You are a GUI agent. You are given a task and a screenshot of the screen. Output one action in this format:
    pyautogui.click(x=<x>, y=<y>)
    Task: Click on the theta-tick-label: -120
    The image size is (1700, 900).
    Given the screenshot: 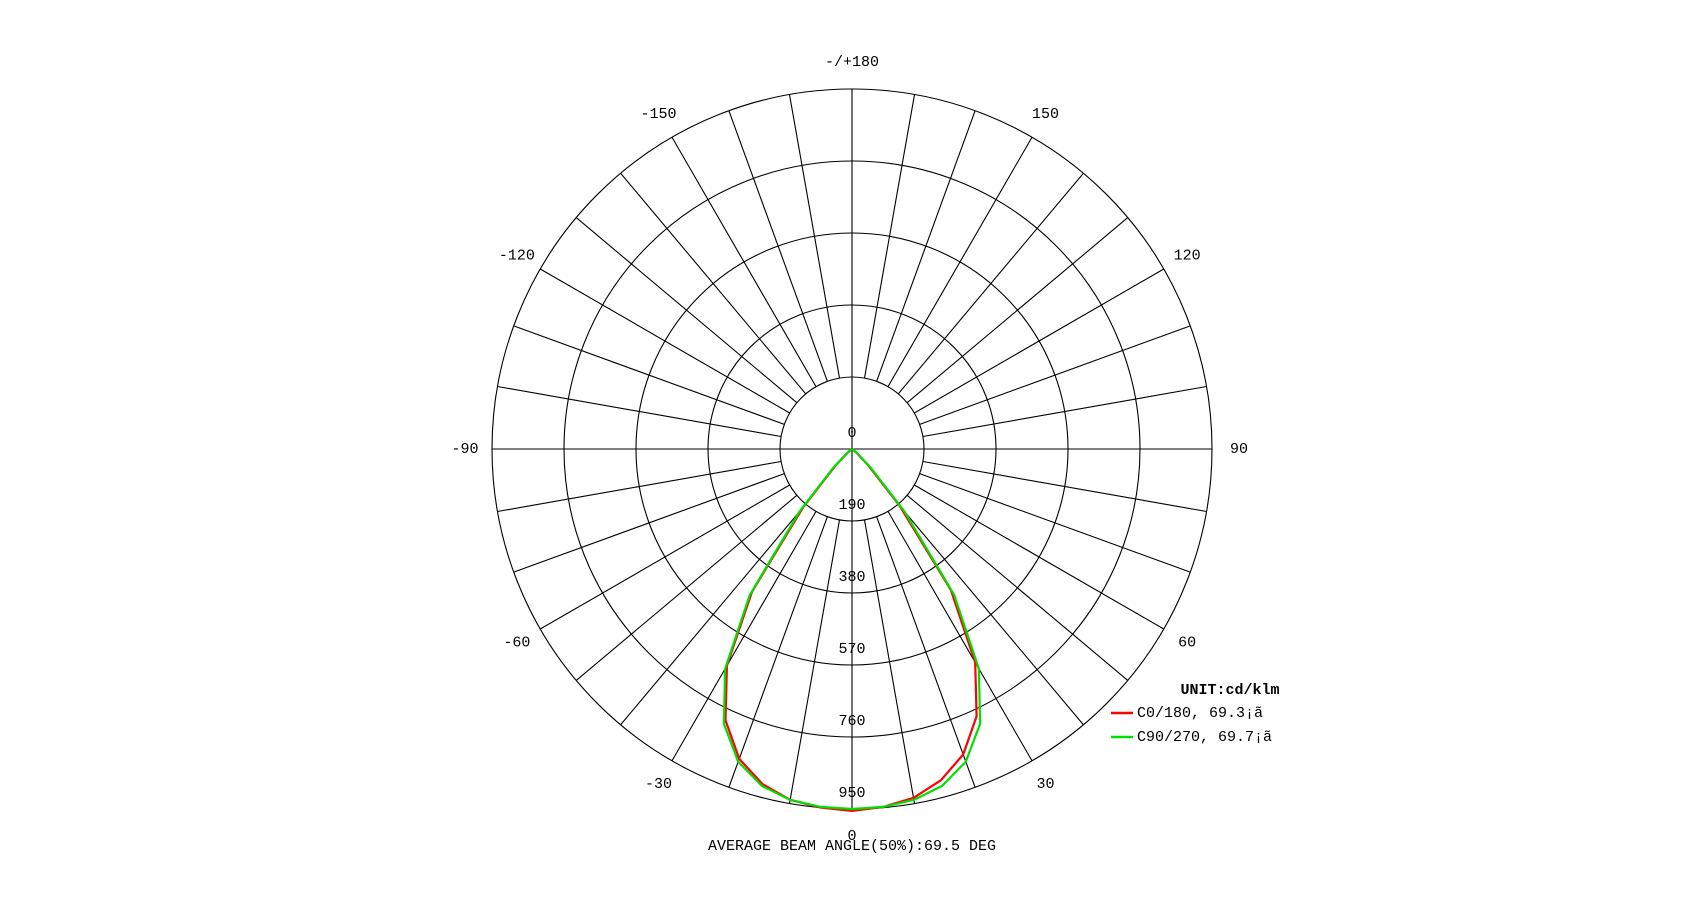 What is the action you would take?
    pyautogui.click(x=517, y=255)
    